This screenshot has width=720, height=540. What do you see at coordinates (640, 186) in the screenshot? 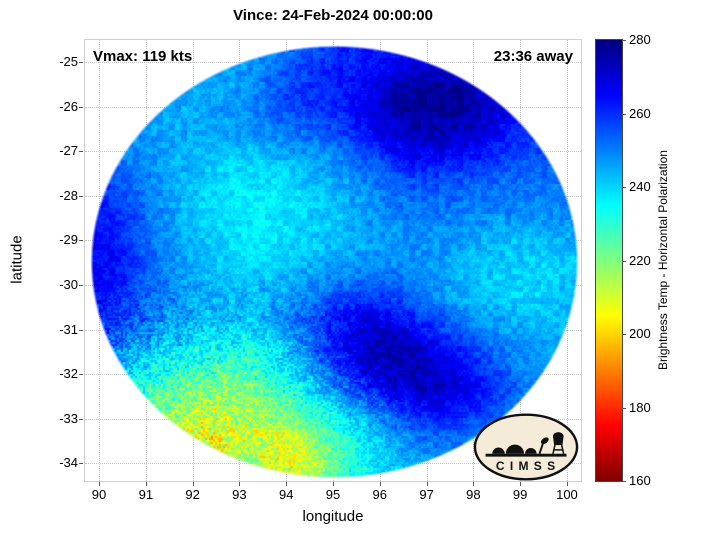
I see `colorbar-tick-label: 240` at bounding box center [640, 186].